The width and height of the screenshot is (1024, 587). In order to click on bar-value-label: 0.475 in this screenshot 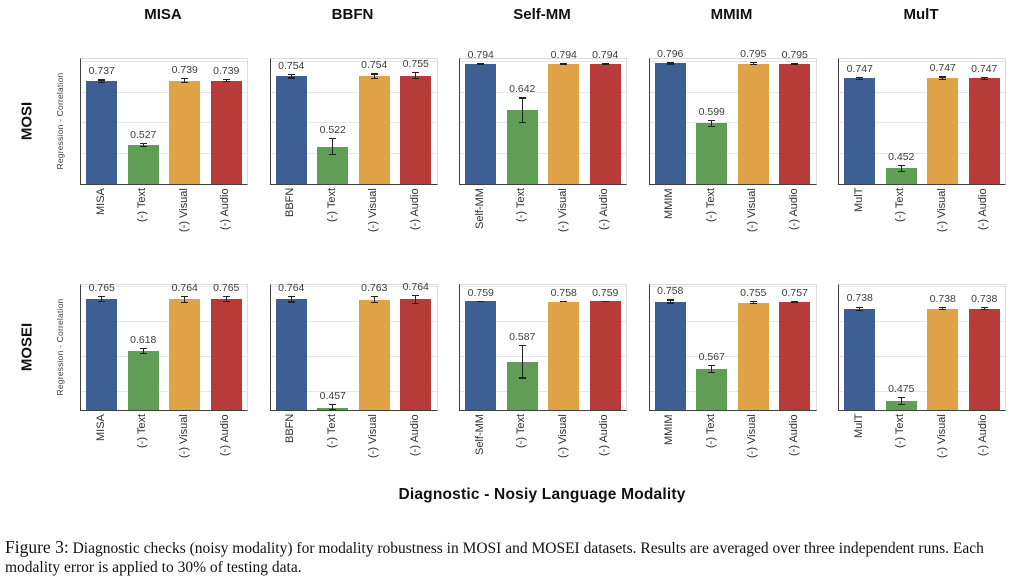, I will do `click(901, 388)`.